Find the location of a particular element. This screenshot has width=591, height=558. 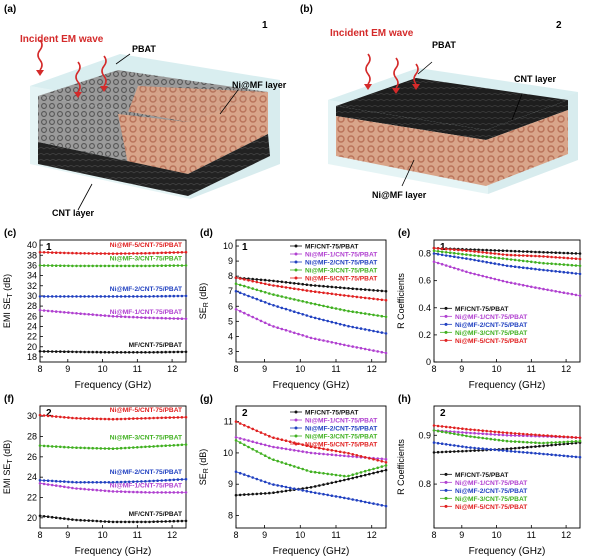

x-tick-label: 12 is located at coordinates (372, 369).